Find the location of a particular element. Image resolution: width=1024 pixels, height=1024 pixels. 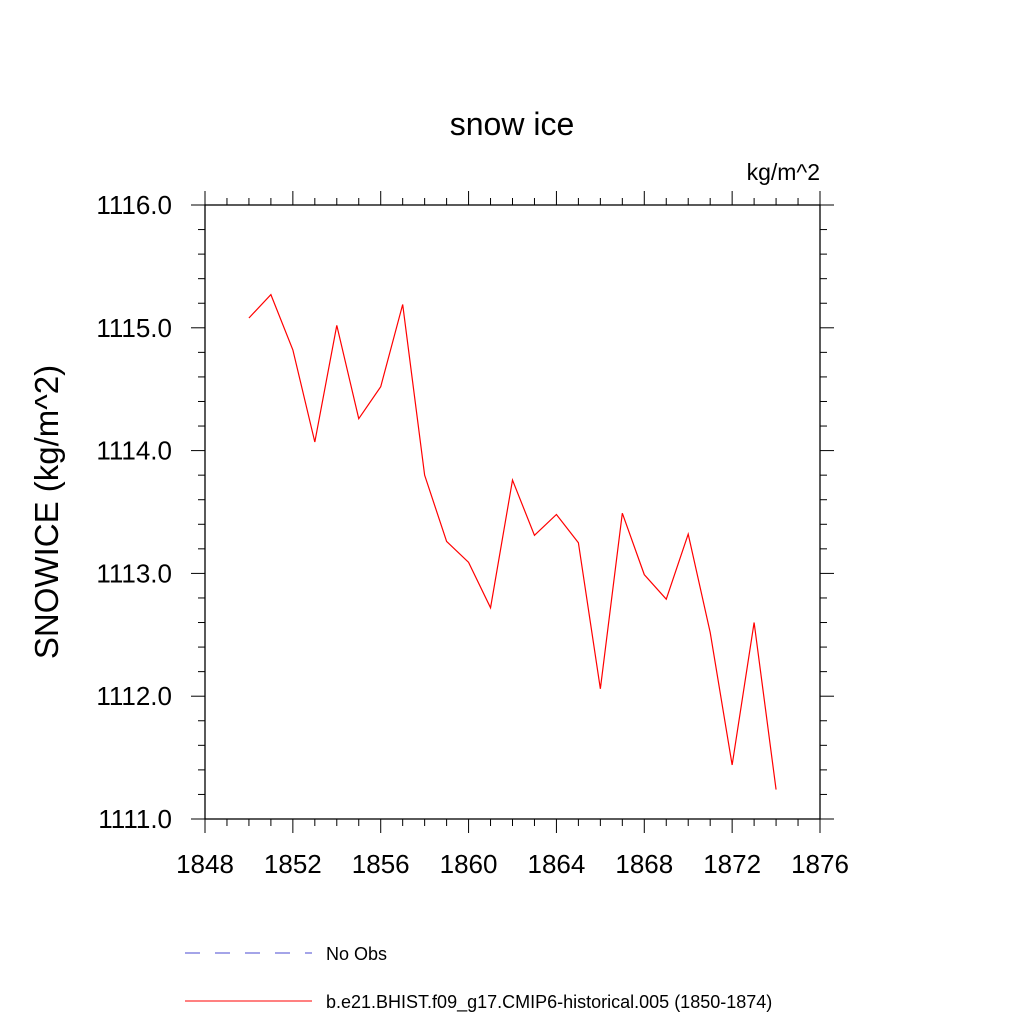

y-tick-label: 1111.0 is located at coordinates (135, 819).